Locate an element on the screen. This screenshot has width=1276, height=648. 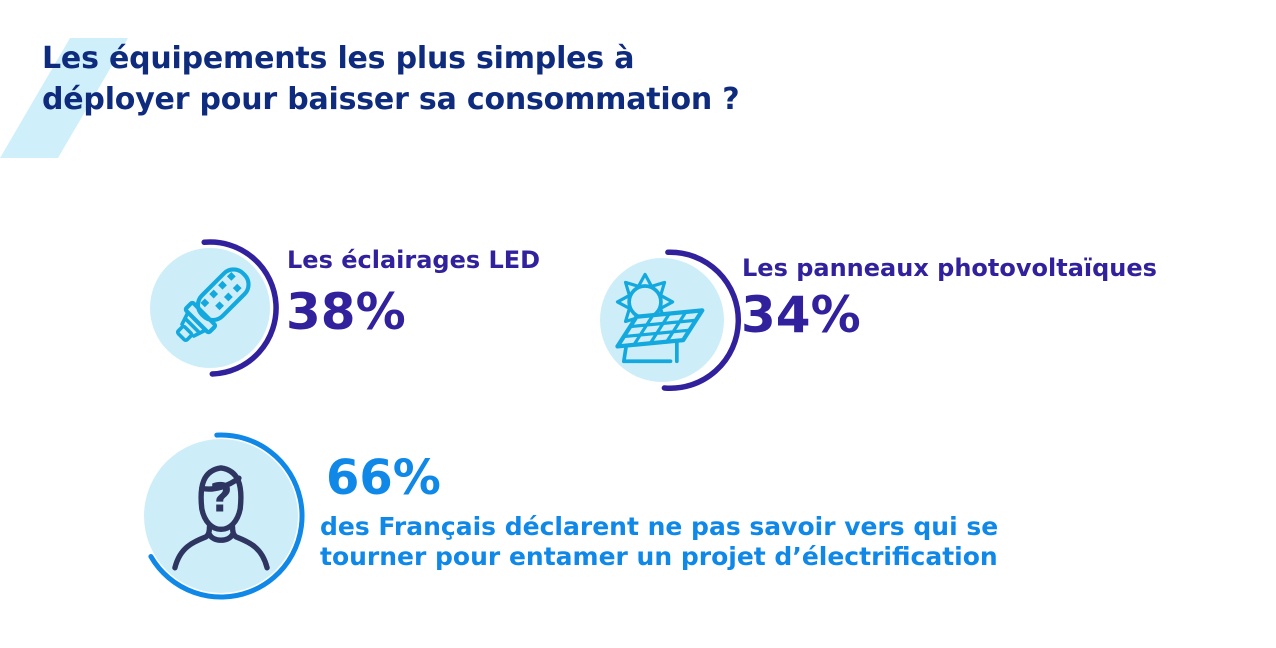
title-line-1: Les équipements les plus simples à is located at coordinates (338, 58).